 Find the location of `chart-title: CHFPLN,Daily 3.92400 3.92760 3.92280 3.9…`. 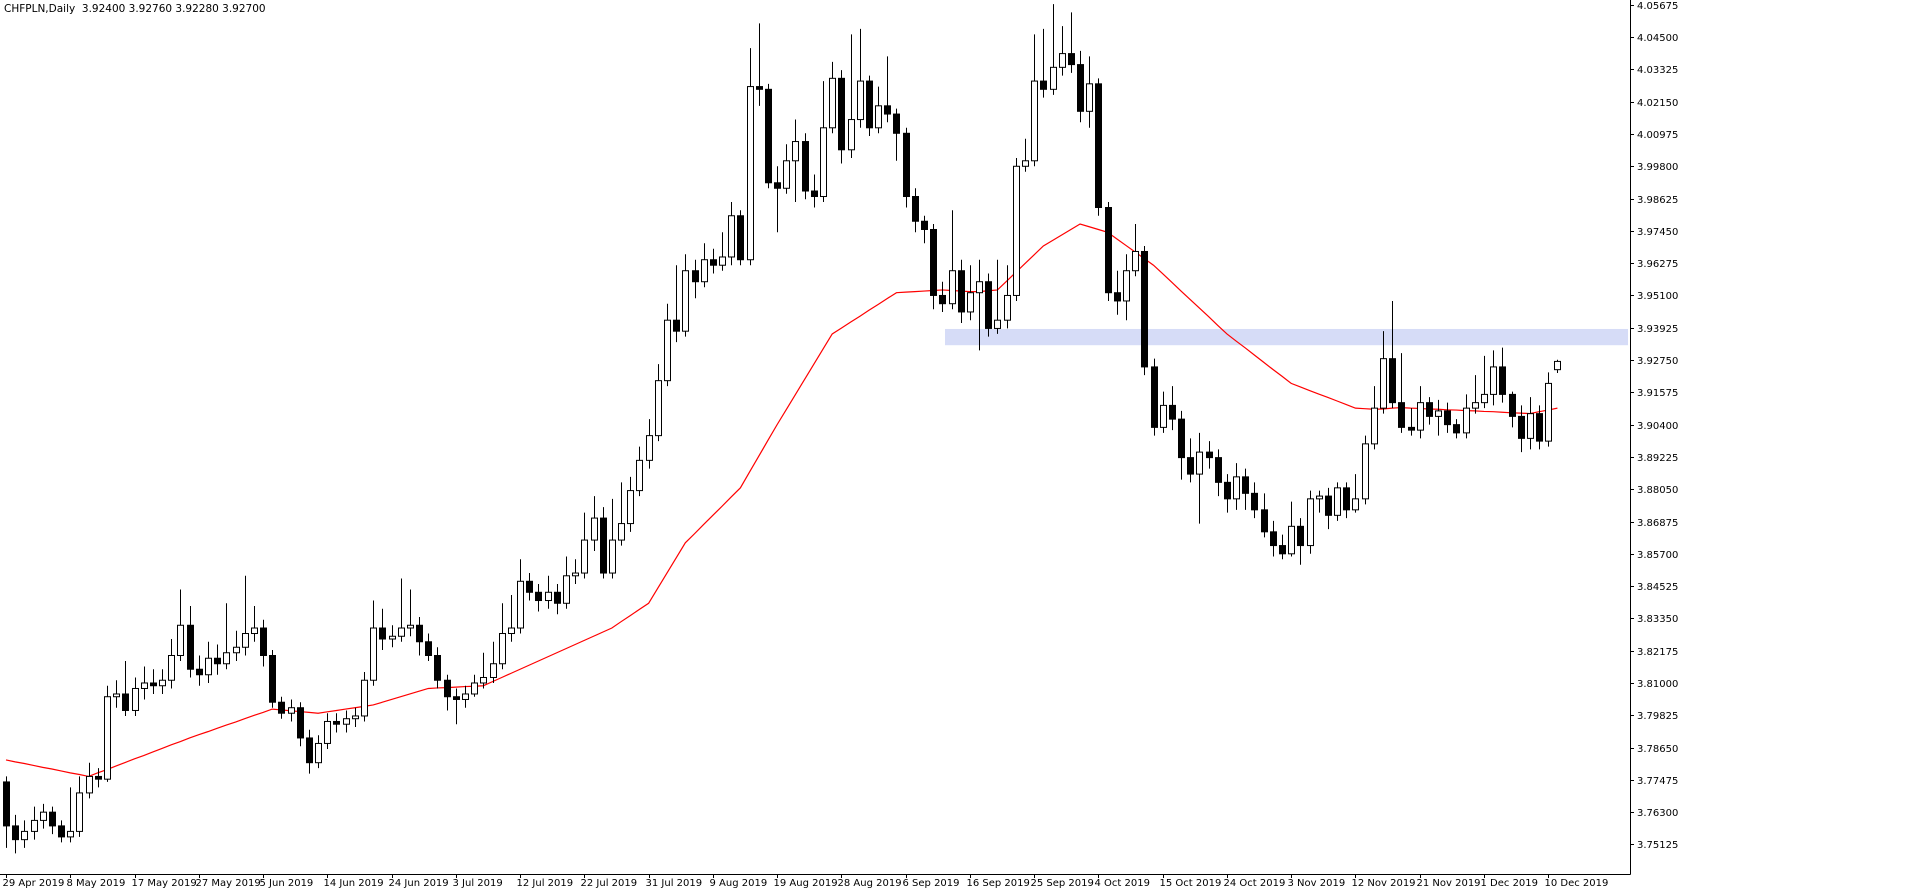

chart-title: CHFPLN,Daily 3.92400 3.92760 3.92280 3.9… is located at coordinates (135, 9).